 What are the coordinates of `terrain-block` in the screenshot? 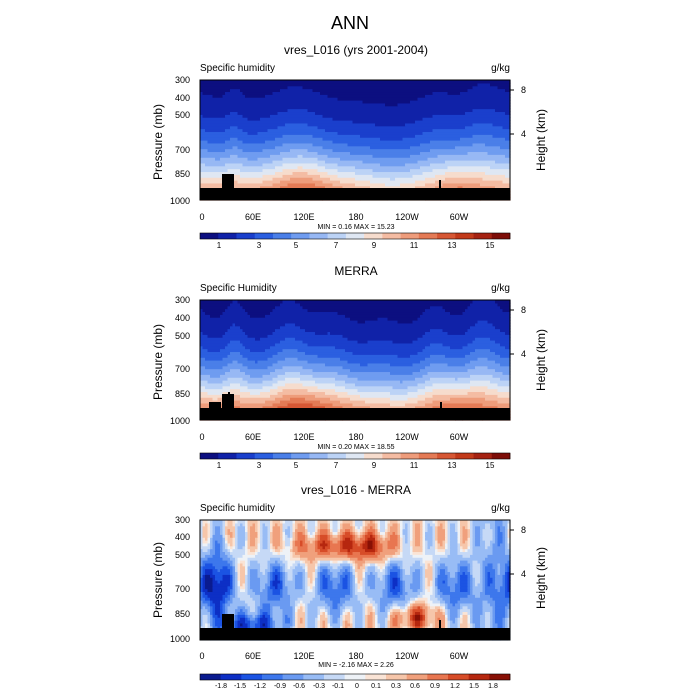 It's located at (228, 621).